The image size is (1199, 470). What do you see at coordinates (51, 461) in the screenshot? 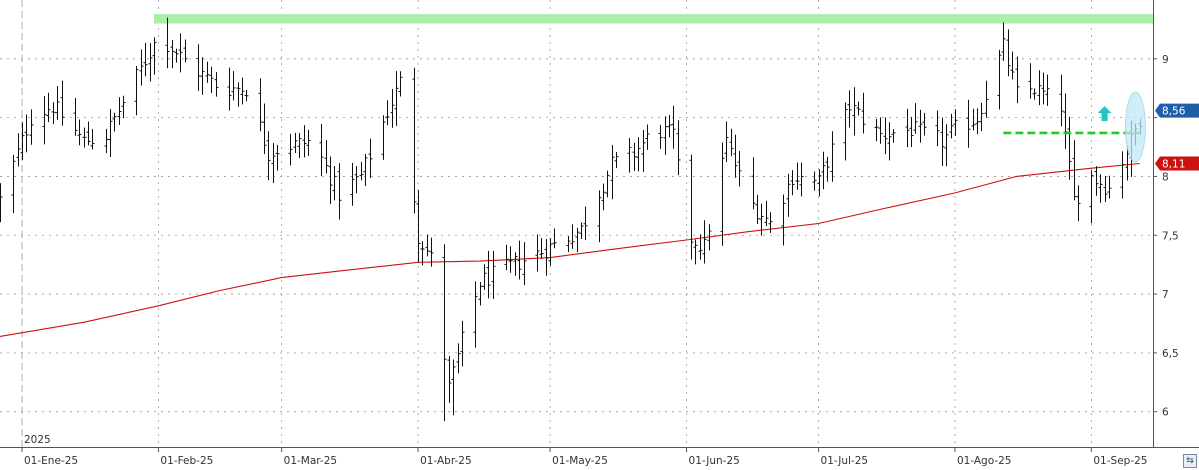
I see `x-tick-label: 01-Ene-25` at bounding box center [51, 461].